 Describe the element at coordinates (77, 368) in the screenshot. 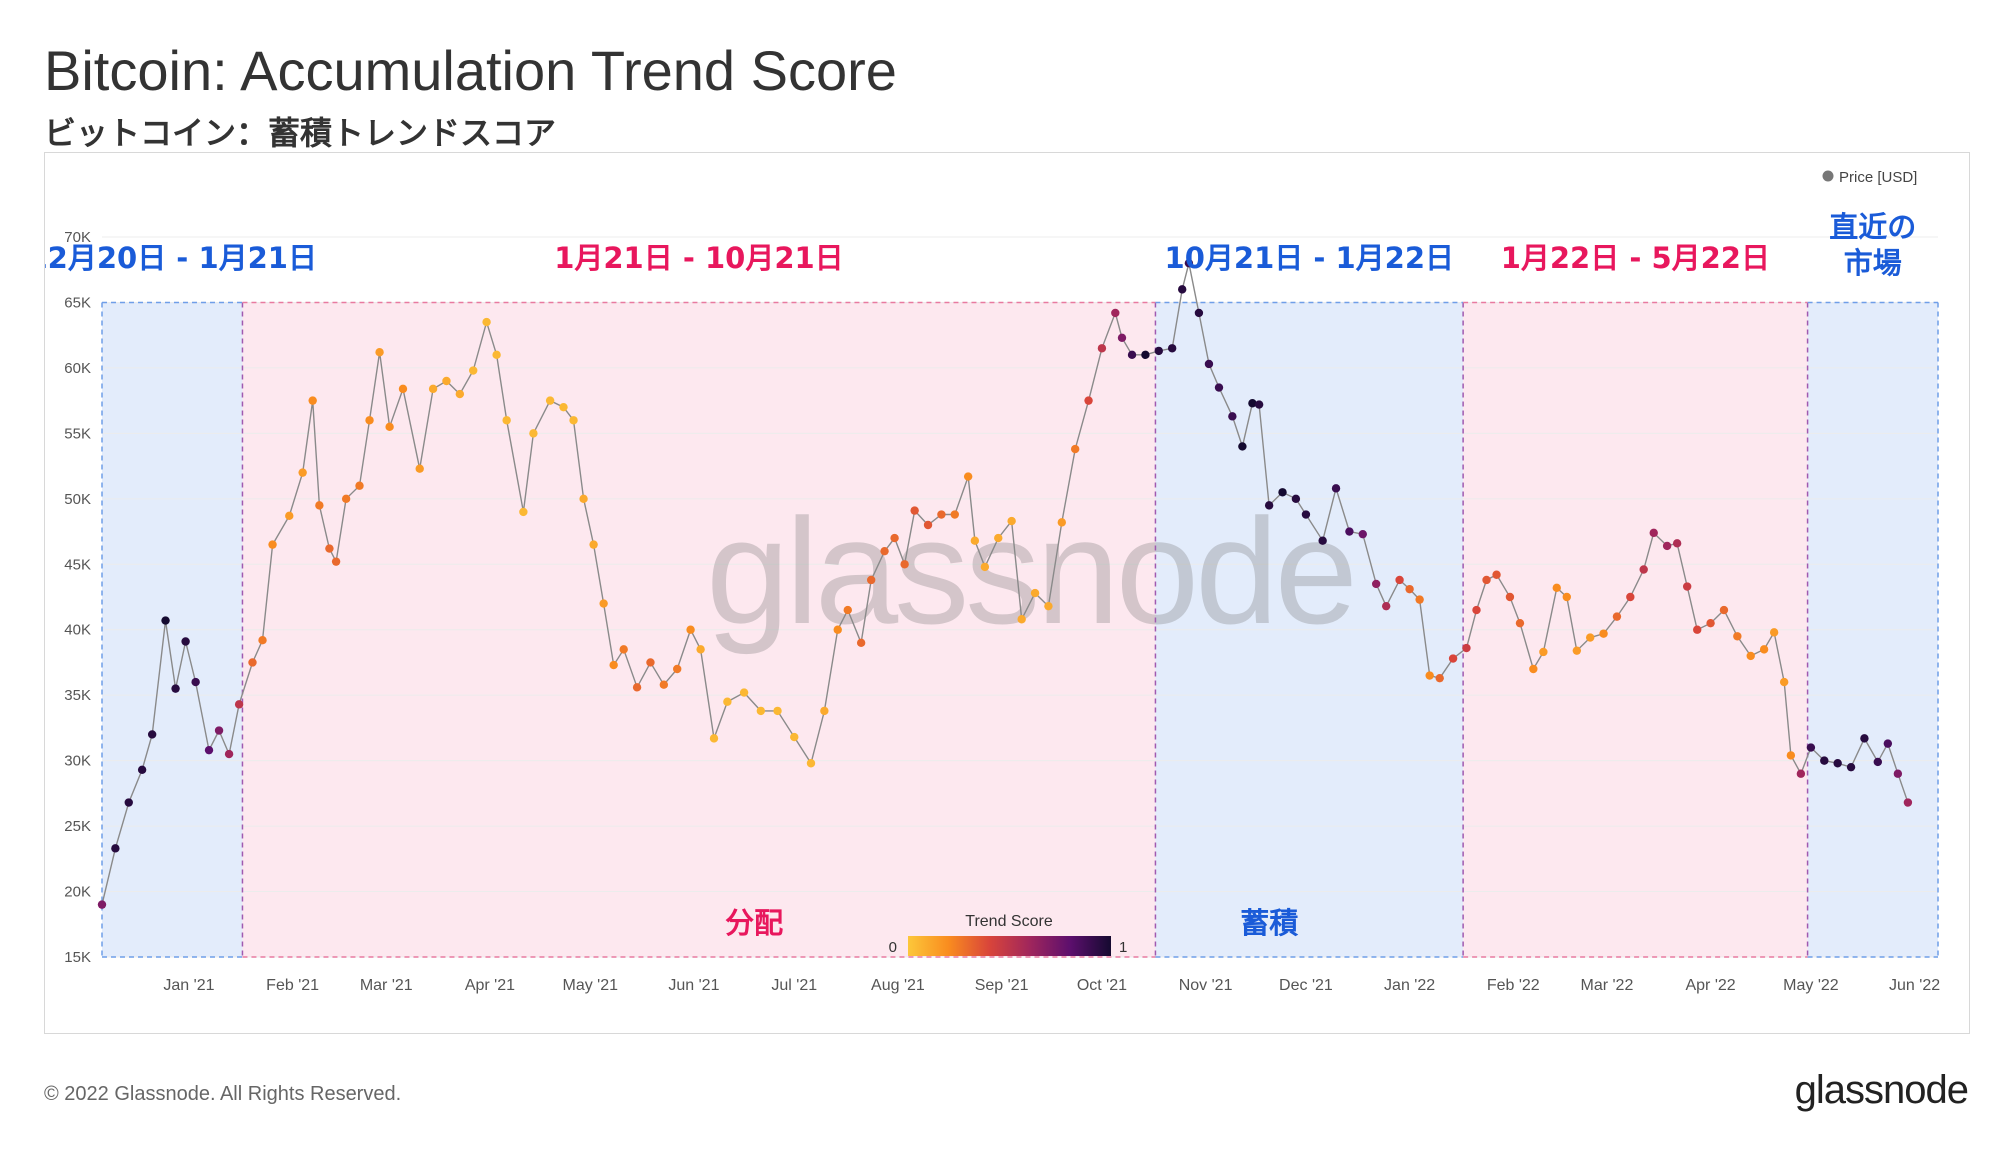

I see `y-tick-label: 60K` at that location.